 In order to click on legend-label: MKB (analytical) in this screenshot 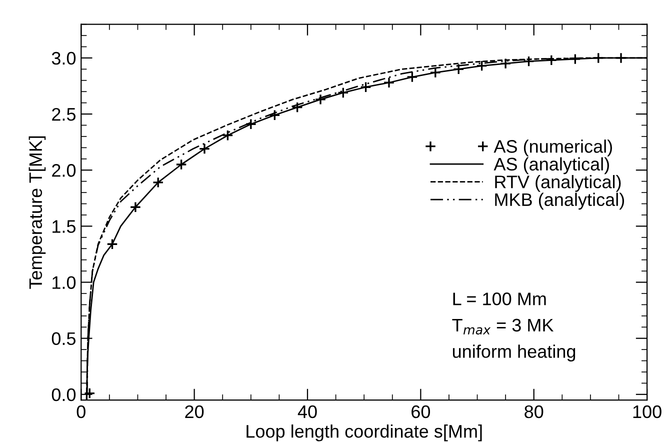, I will do `click(559, 201)`.